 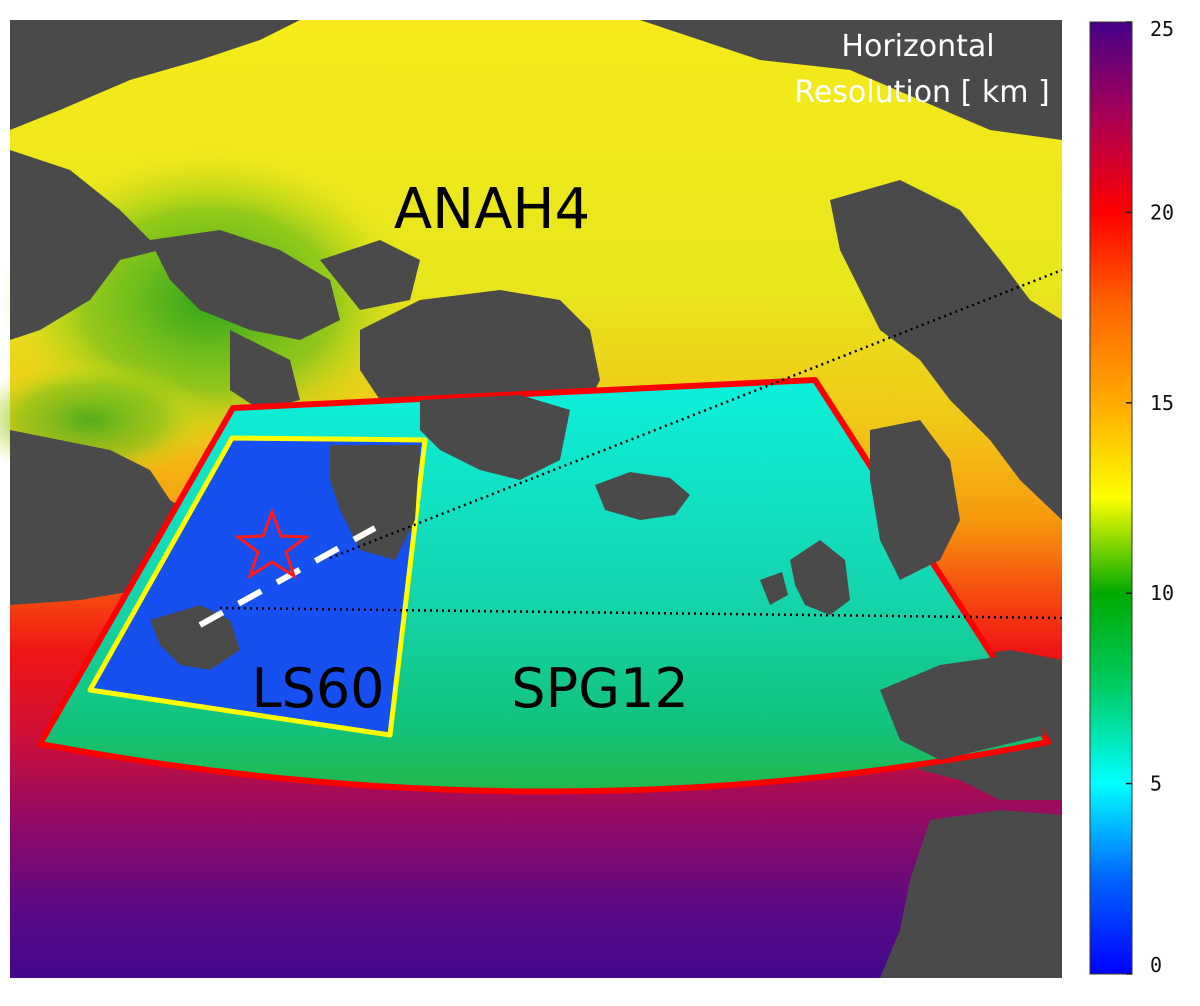 I want to click on region-label-spg12: SPG12, so click(x=599, y=688).